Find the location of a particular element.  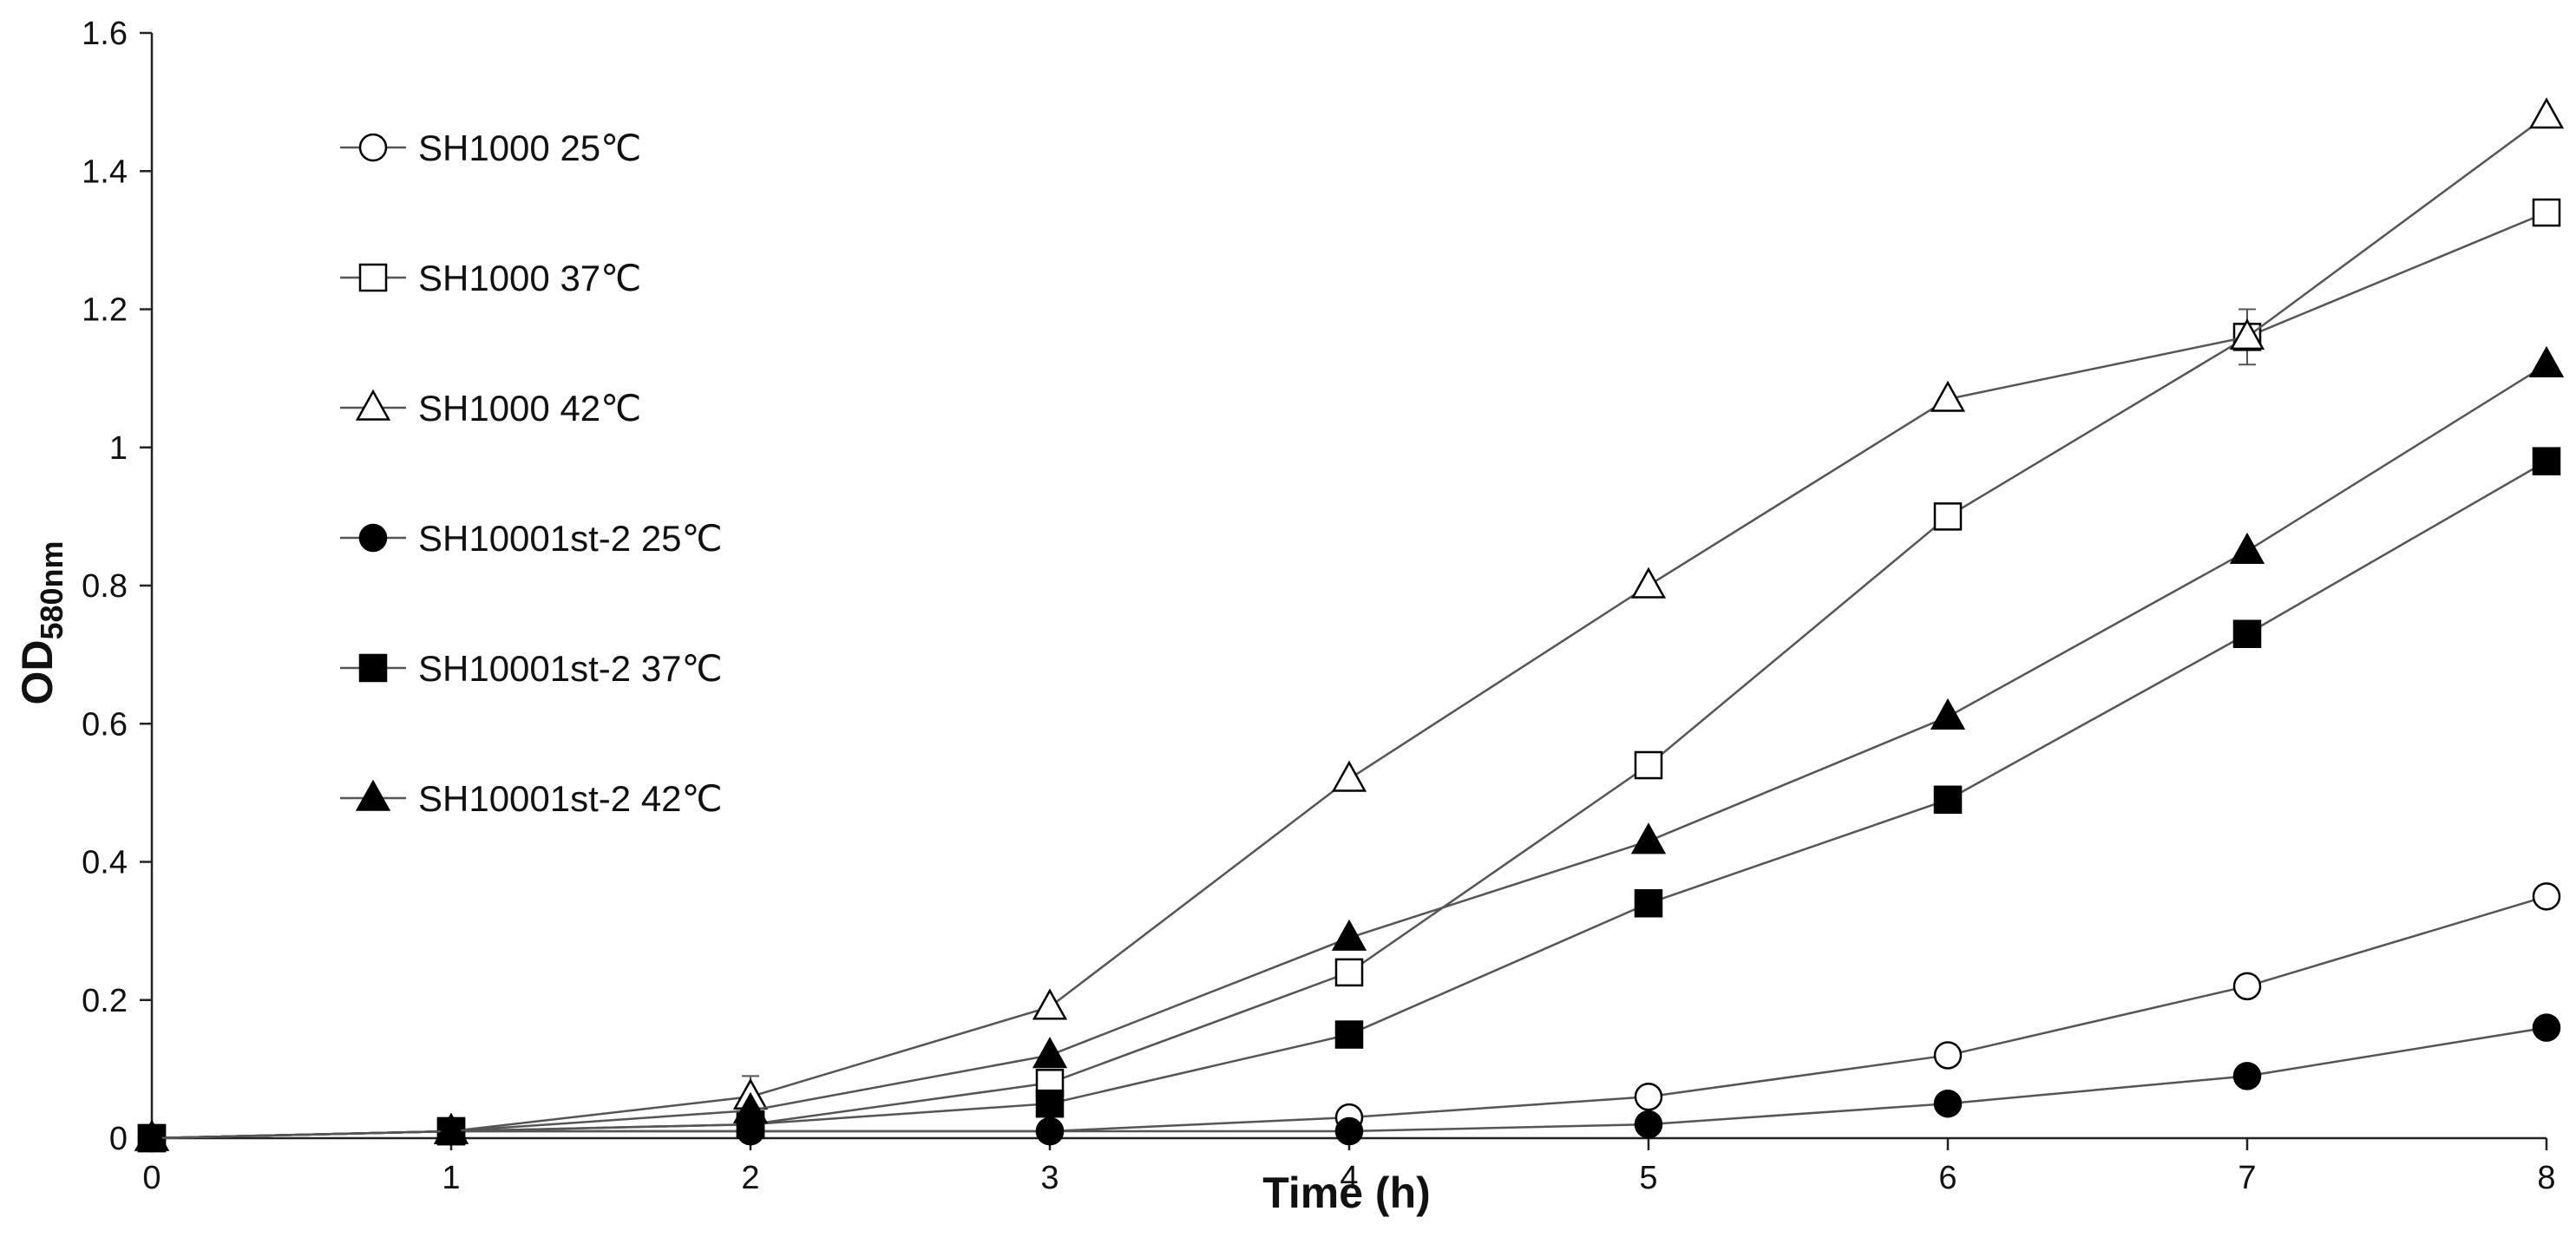

y-axis-title: OD580nm is located at coordinates (41, 622).